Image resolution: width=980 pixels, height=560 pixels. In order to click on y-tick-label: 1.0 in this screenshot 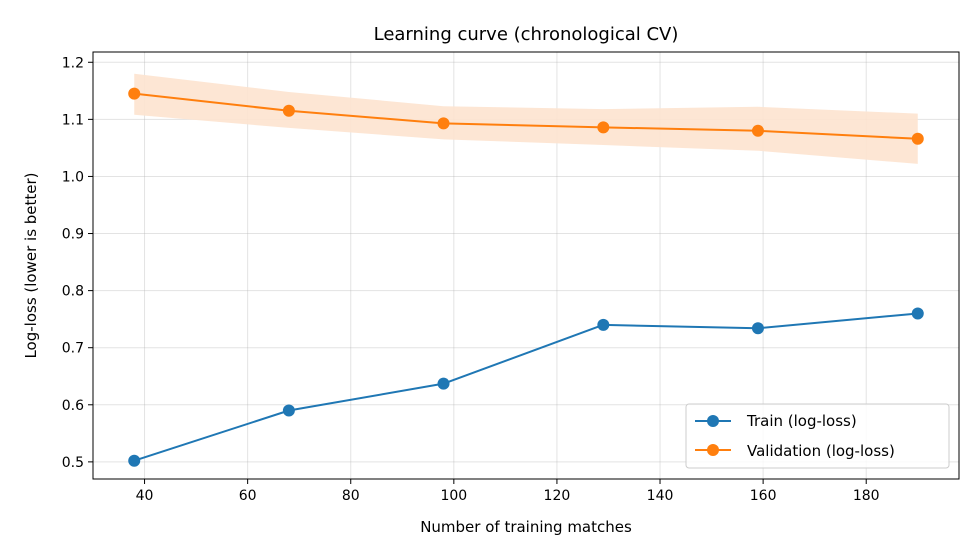, I will do `click(73, 177)`.